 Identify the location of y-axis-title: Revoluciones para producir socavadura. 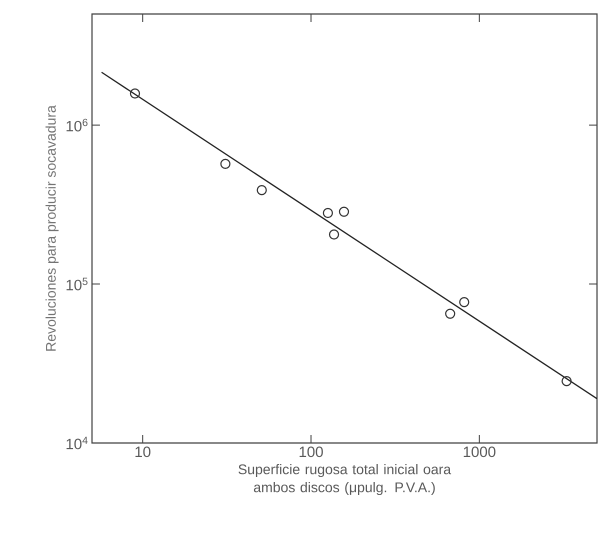
(52, 228).